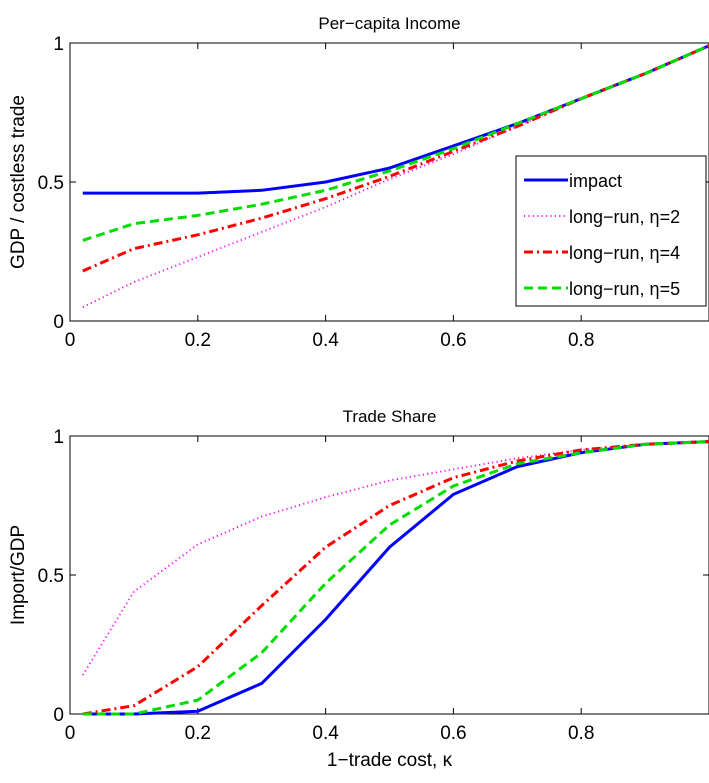 The width and height of the screenshot is (709, 783). I want to click on y-axis-label: GDP / costless trade, so click(18, 182).